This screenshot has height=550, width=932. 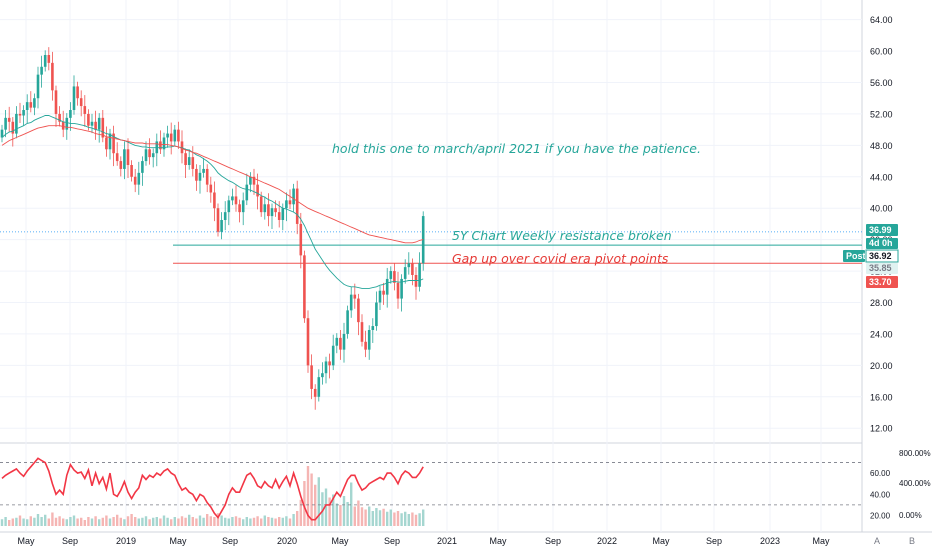 What do you see at coordinates (562, 235) in the screenshot?
I see `annotation-text: 5Y Chart Weekly resistance broken` at bounding box center [562, 235].